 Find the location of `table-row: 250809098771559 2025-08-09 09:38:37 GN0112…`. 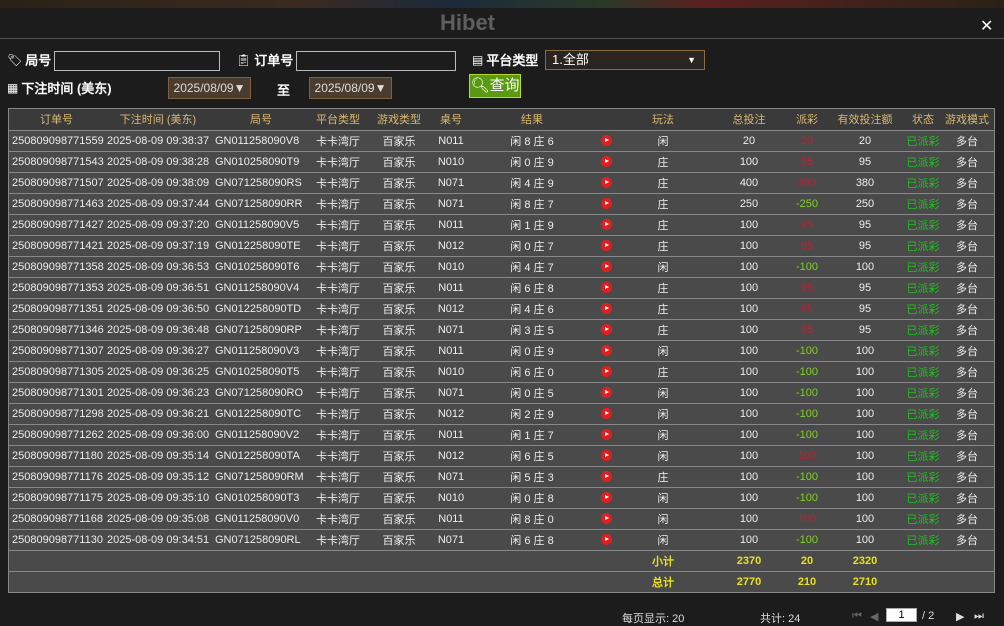

table-row: 250809098771559 2025-08-09 09:38:37 GN0112… is located at coordinates (501, 140).